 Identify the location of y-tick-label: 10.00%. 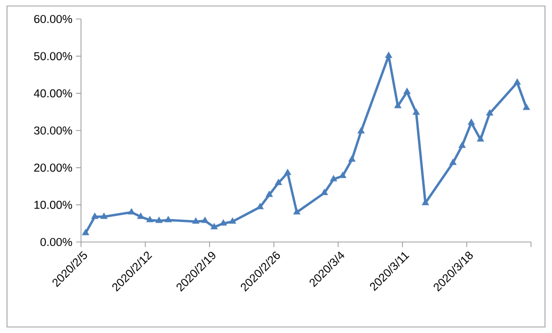
(53, 204).